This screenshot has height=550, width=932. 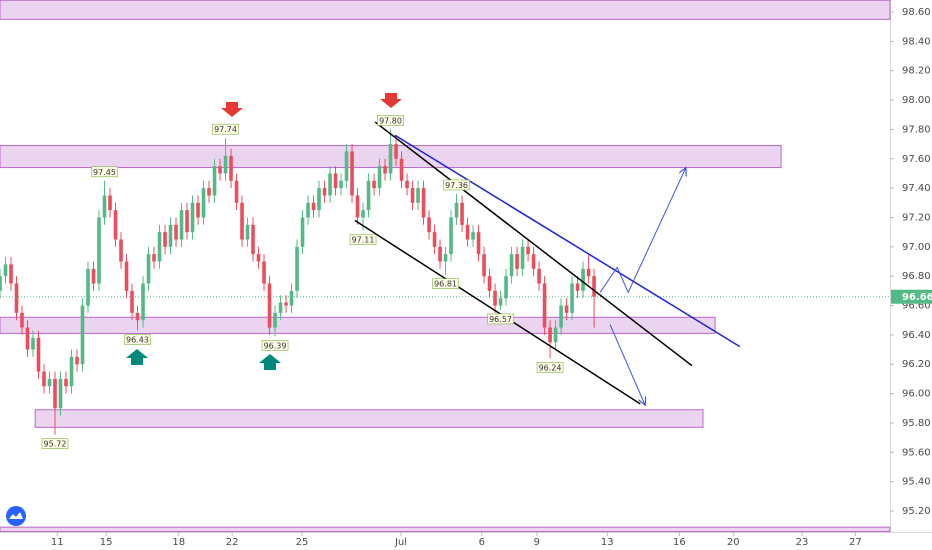 What do you see at coordinates (916, 423) in the screenshot?
I see `y-tick-label: 95.80` at bounding box center [916, 423].